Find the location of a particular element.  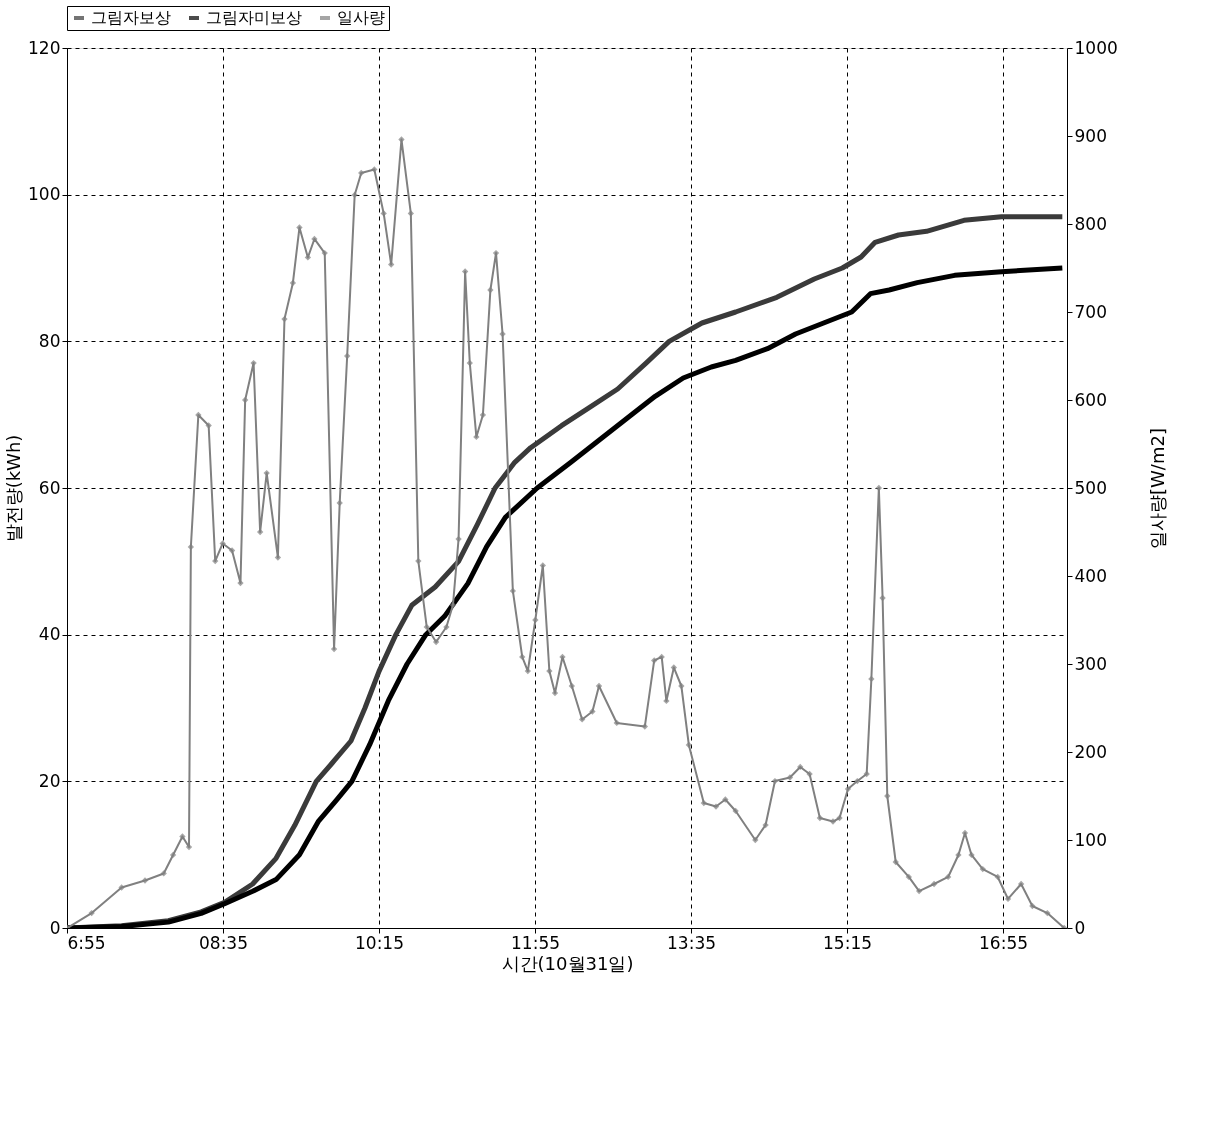

y-tick-label: 0 is located at coordinates (55, 927).